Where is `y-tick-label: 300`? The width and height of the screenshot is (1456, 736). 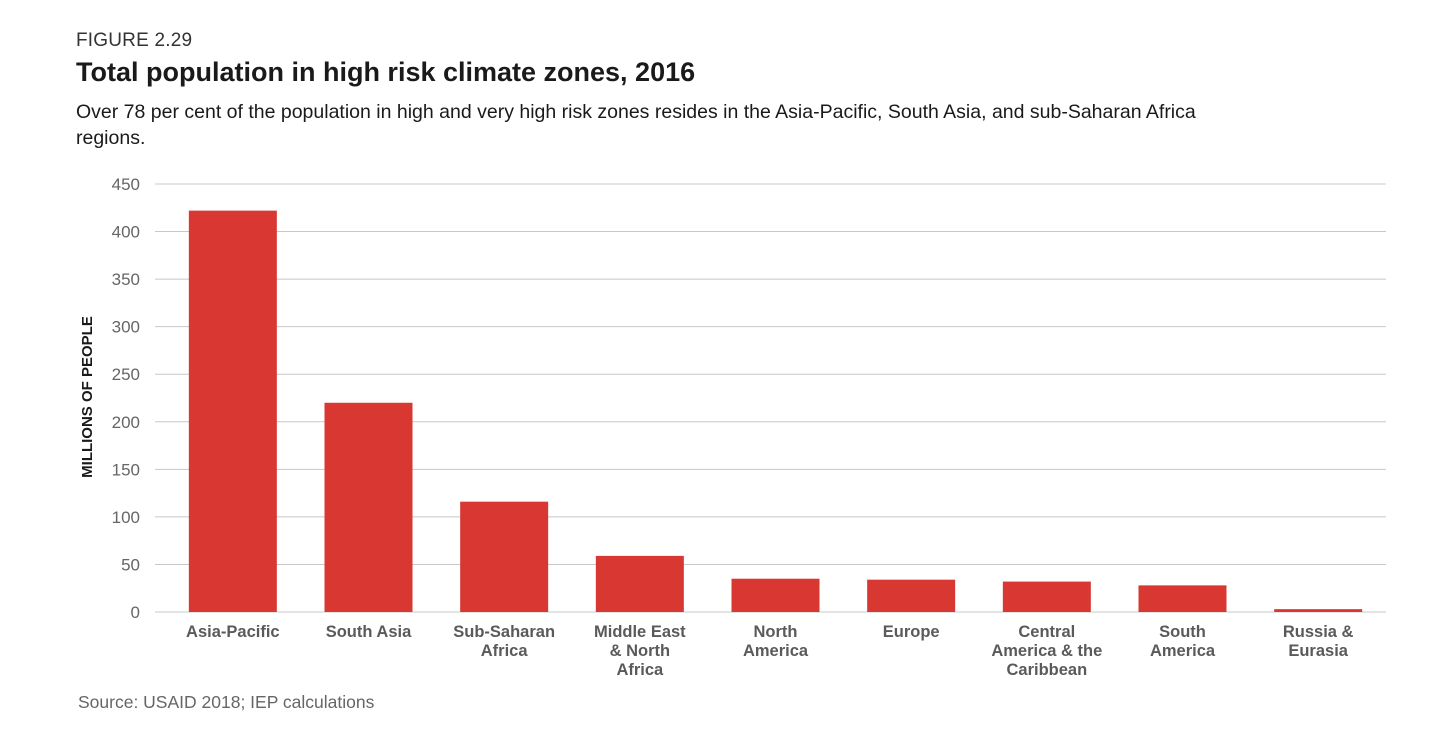 y-tick-label: 300 is located at coordinates (126, 327).